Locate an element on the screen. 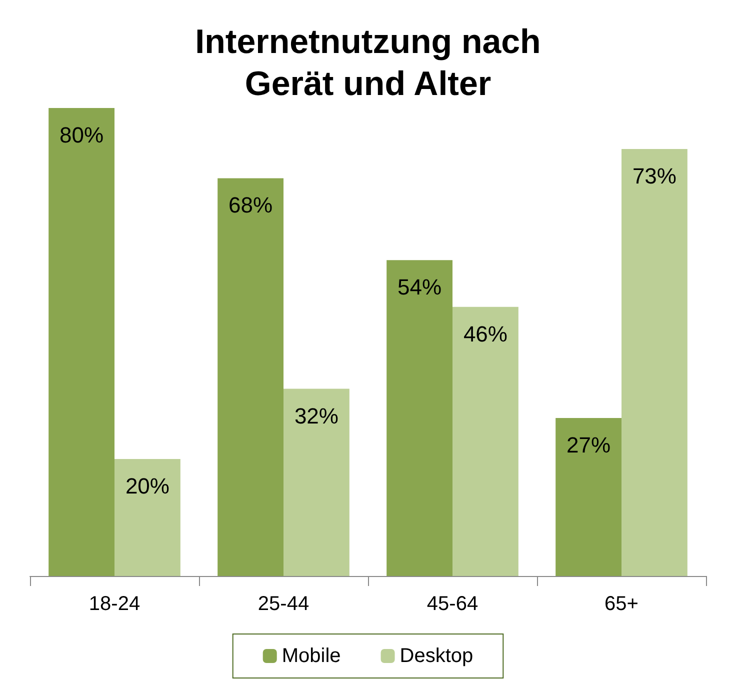  data-label: 46% is located at coordinates (485, 333).